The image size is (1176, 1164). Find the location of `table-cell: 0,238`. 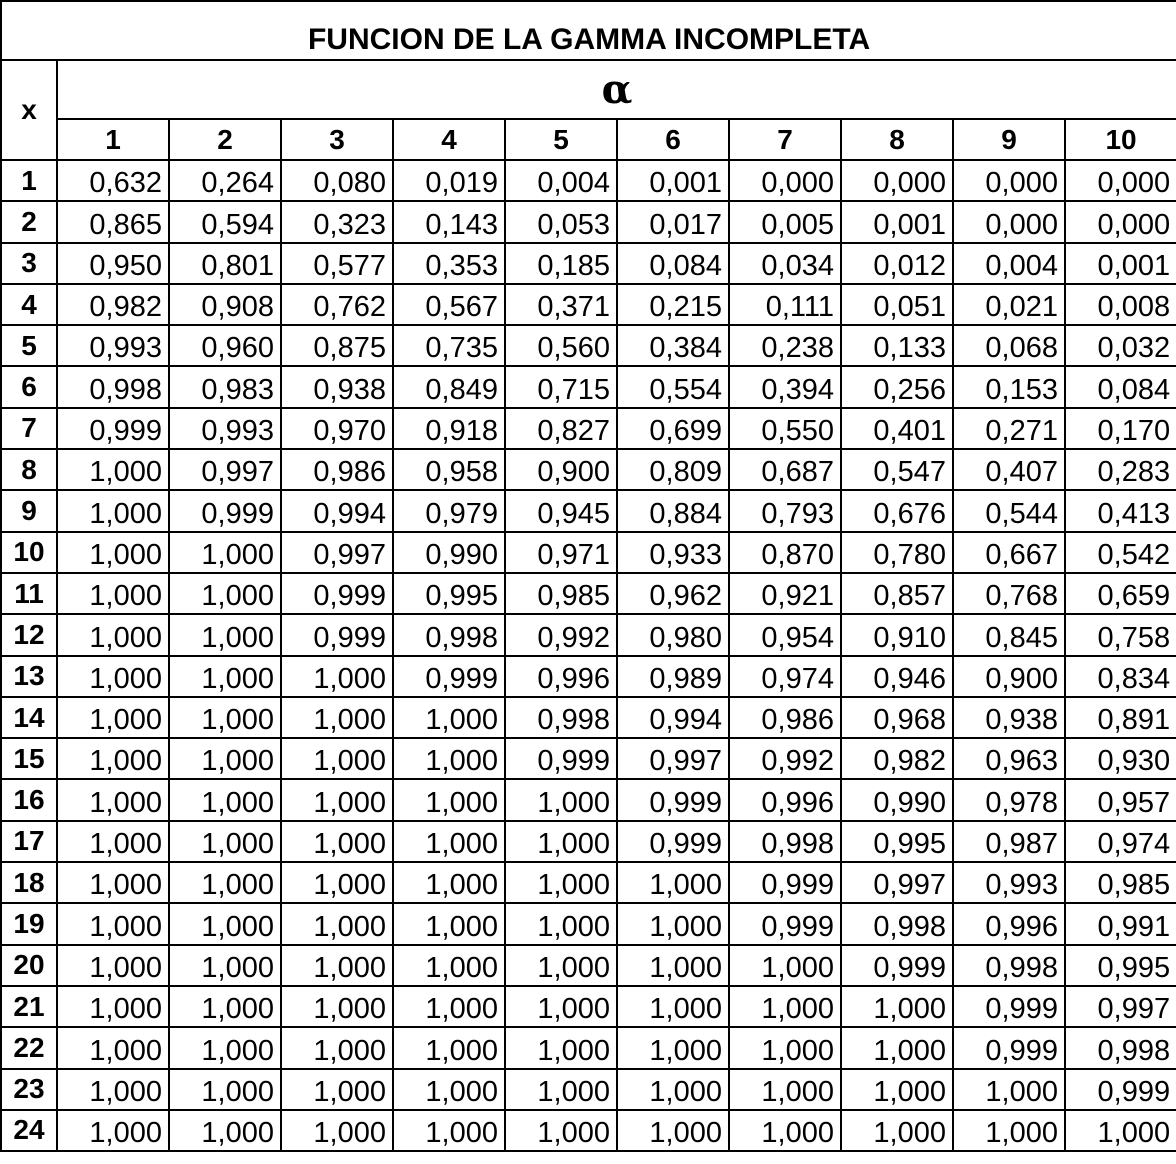

table-cell: 0,238 is located at coordinates (785, 346).